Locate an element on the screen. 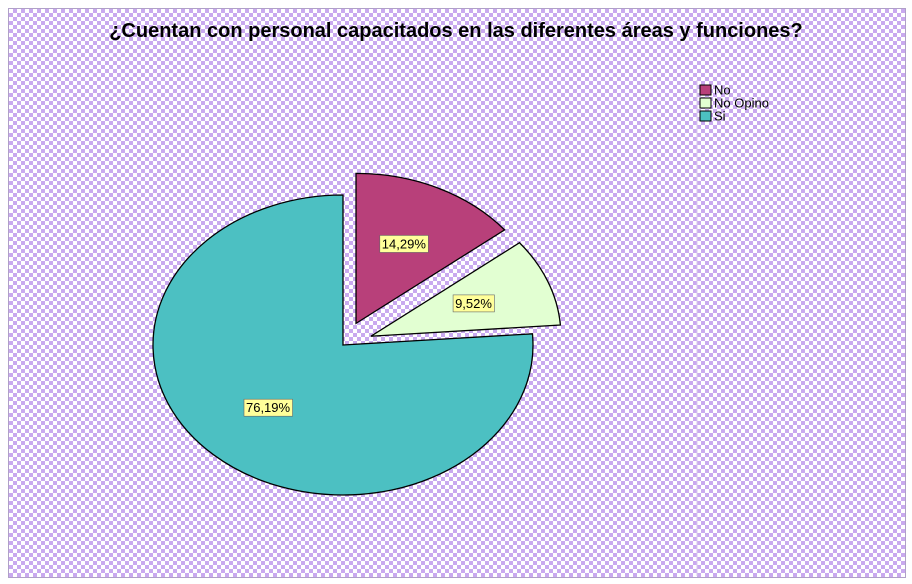 The width and height of the screenshot is (912, 584). data-label: 9,52% is located at coordinates (473, 303).